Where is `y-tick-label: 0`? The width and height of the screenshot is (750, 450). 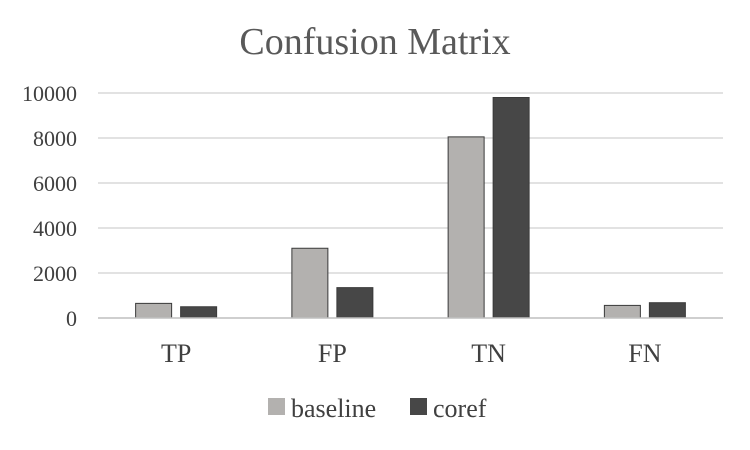
y-tick-label: 0 is located at coordinates (71, 318).